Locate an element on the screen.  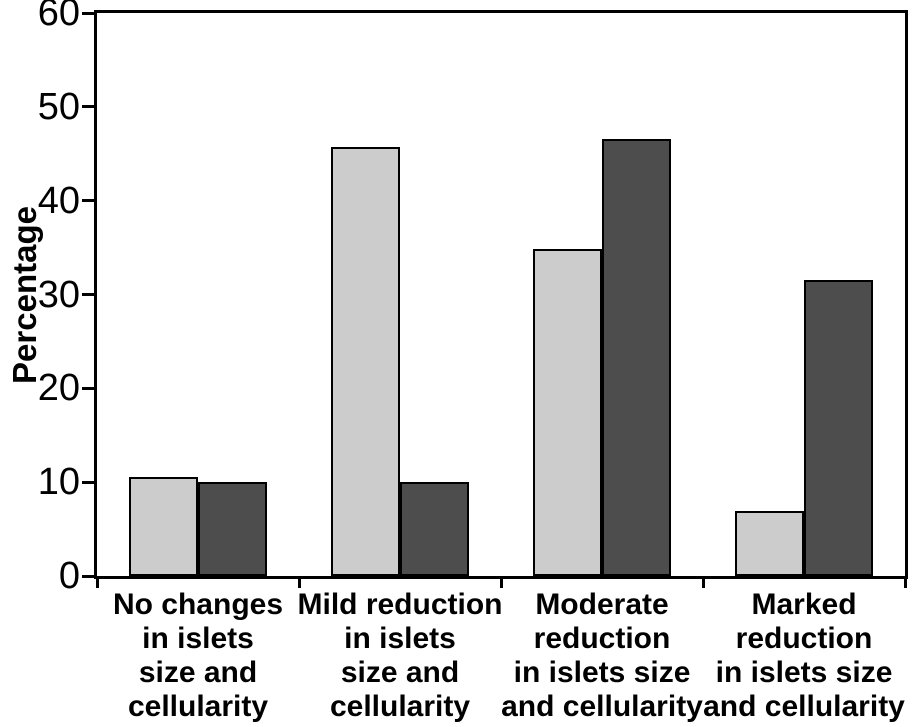
y-tick-label: 30 is located at coordinates (58, 294).